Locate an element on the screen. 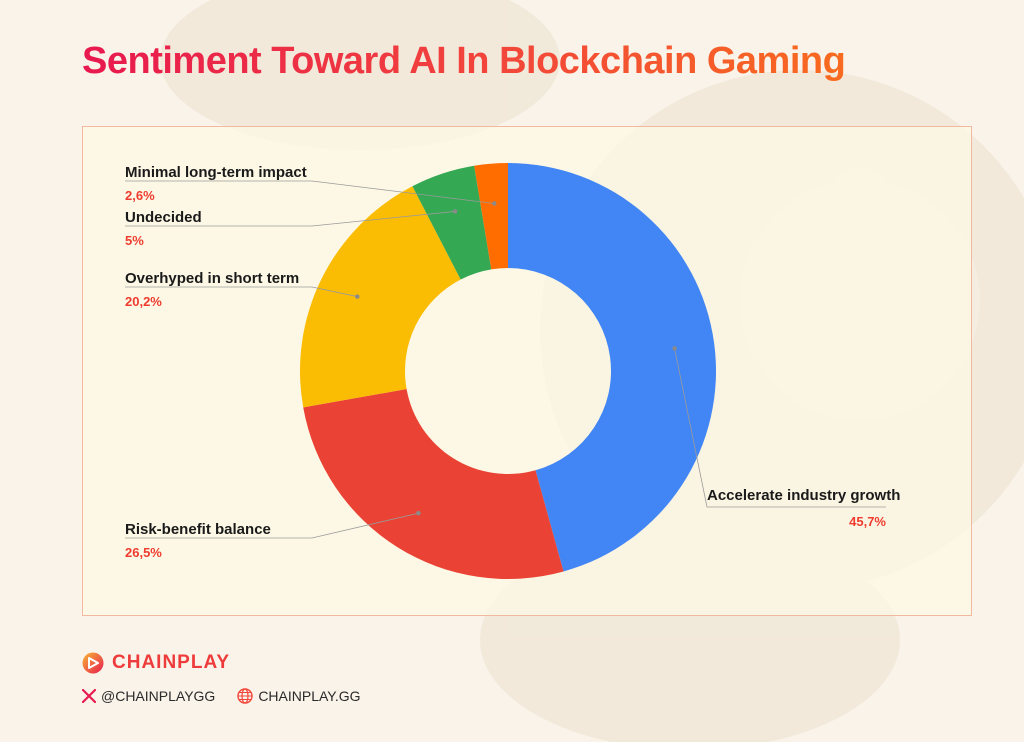 The width and height of the screenshot is (1024, 742). globe-icon is located at coordinates (245, 696).